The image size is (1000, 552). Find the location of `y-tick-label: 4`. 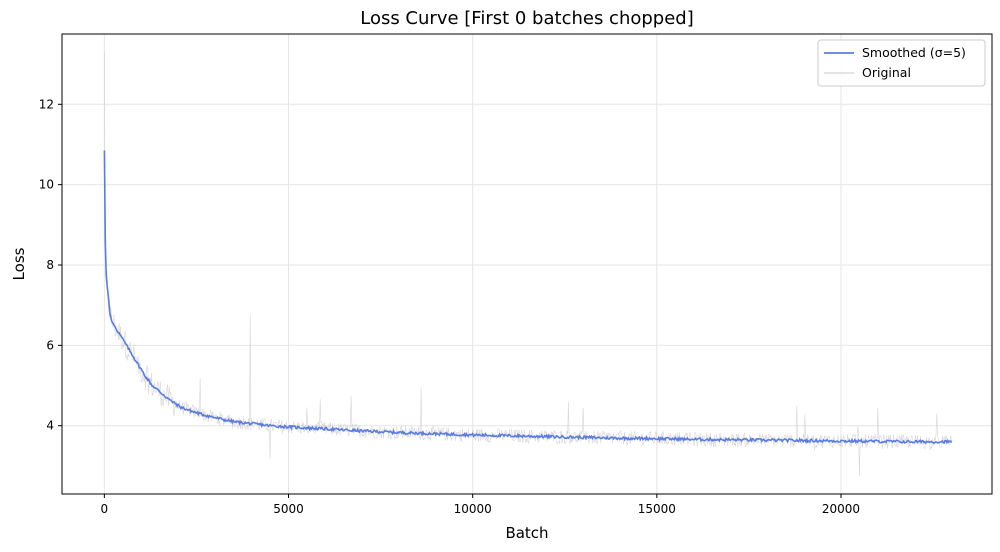

y-tick-label: 4 is located at coordinates (50, 426).